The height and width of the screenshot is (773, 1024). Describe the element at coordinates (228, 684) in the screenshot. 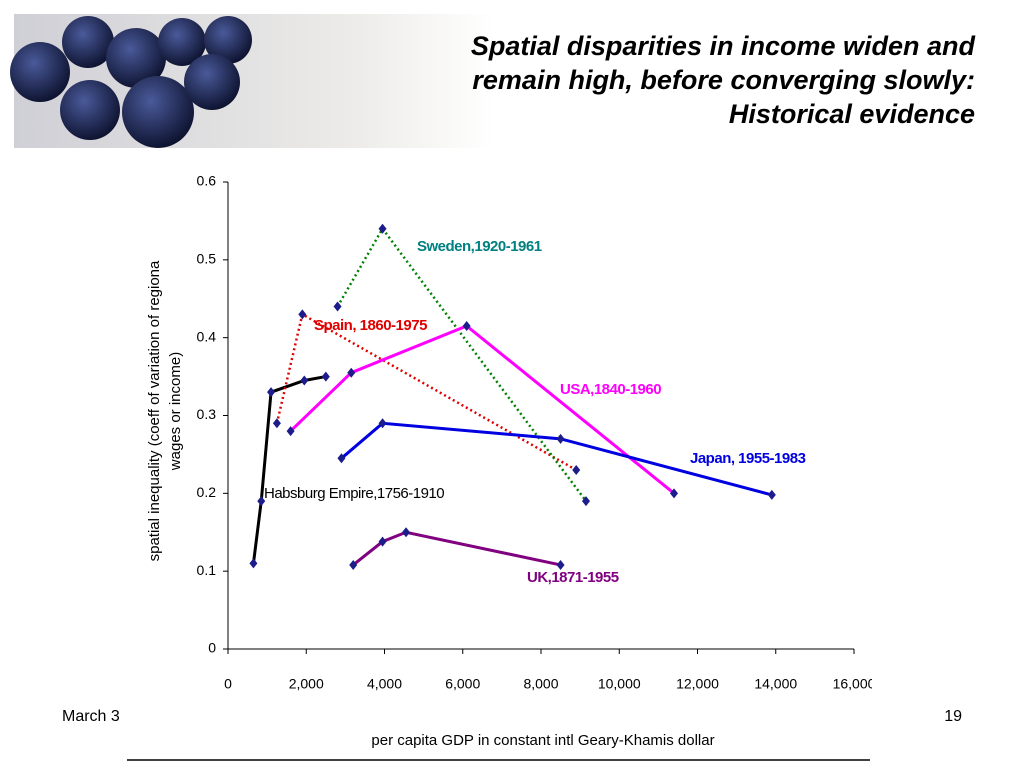

I see `x-tick-label: 0` at that location.